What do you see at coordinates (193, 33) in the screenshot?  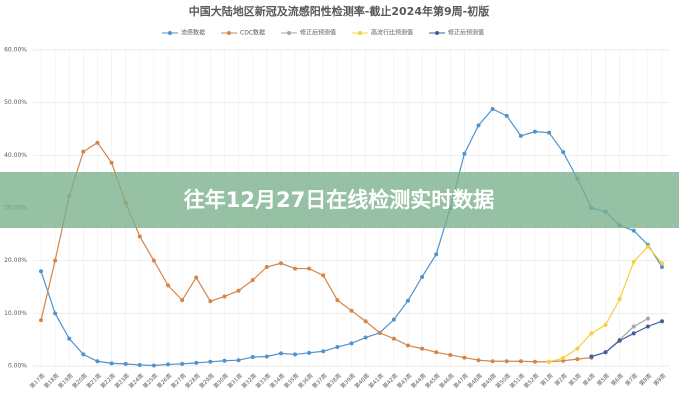 I see `legend-label: 流感数据` at bounding box center [193, 33].